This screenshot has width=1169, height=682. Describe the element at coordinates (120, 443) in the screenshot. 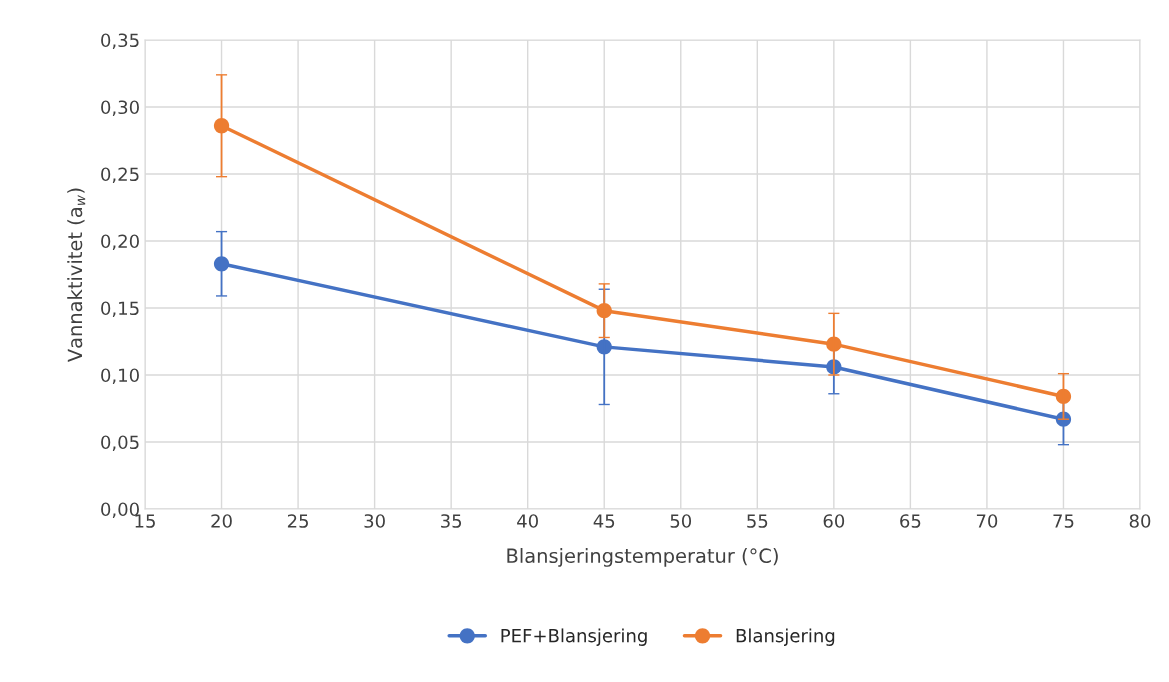

I see `y-tick-label: 0,05` at that location.